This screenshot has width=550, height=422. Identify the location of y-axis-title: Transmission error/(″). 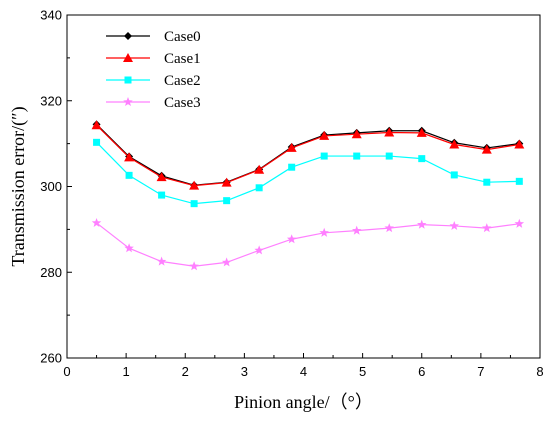
(18, 186).